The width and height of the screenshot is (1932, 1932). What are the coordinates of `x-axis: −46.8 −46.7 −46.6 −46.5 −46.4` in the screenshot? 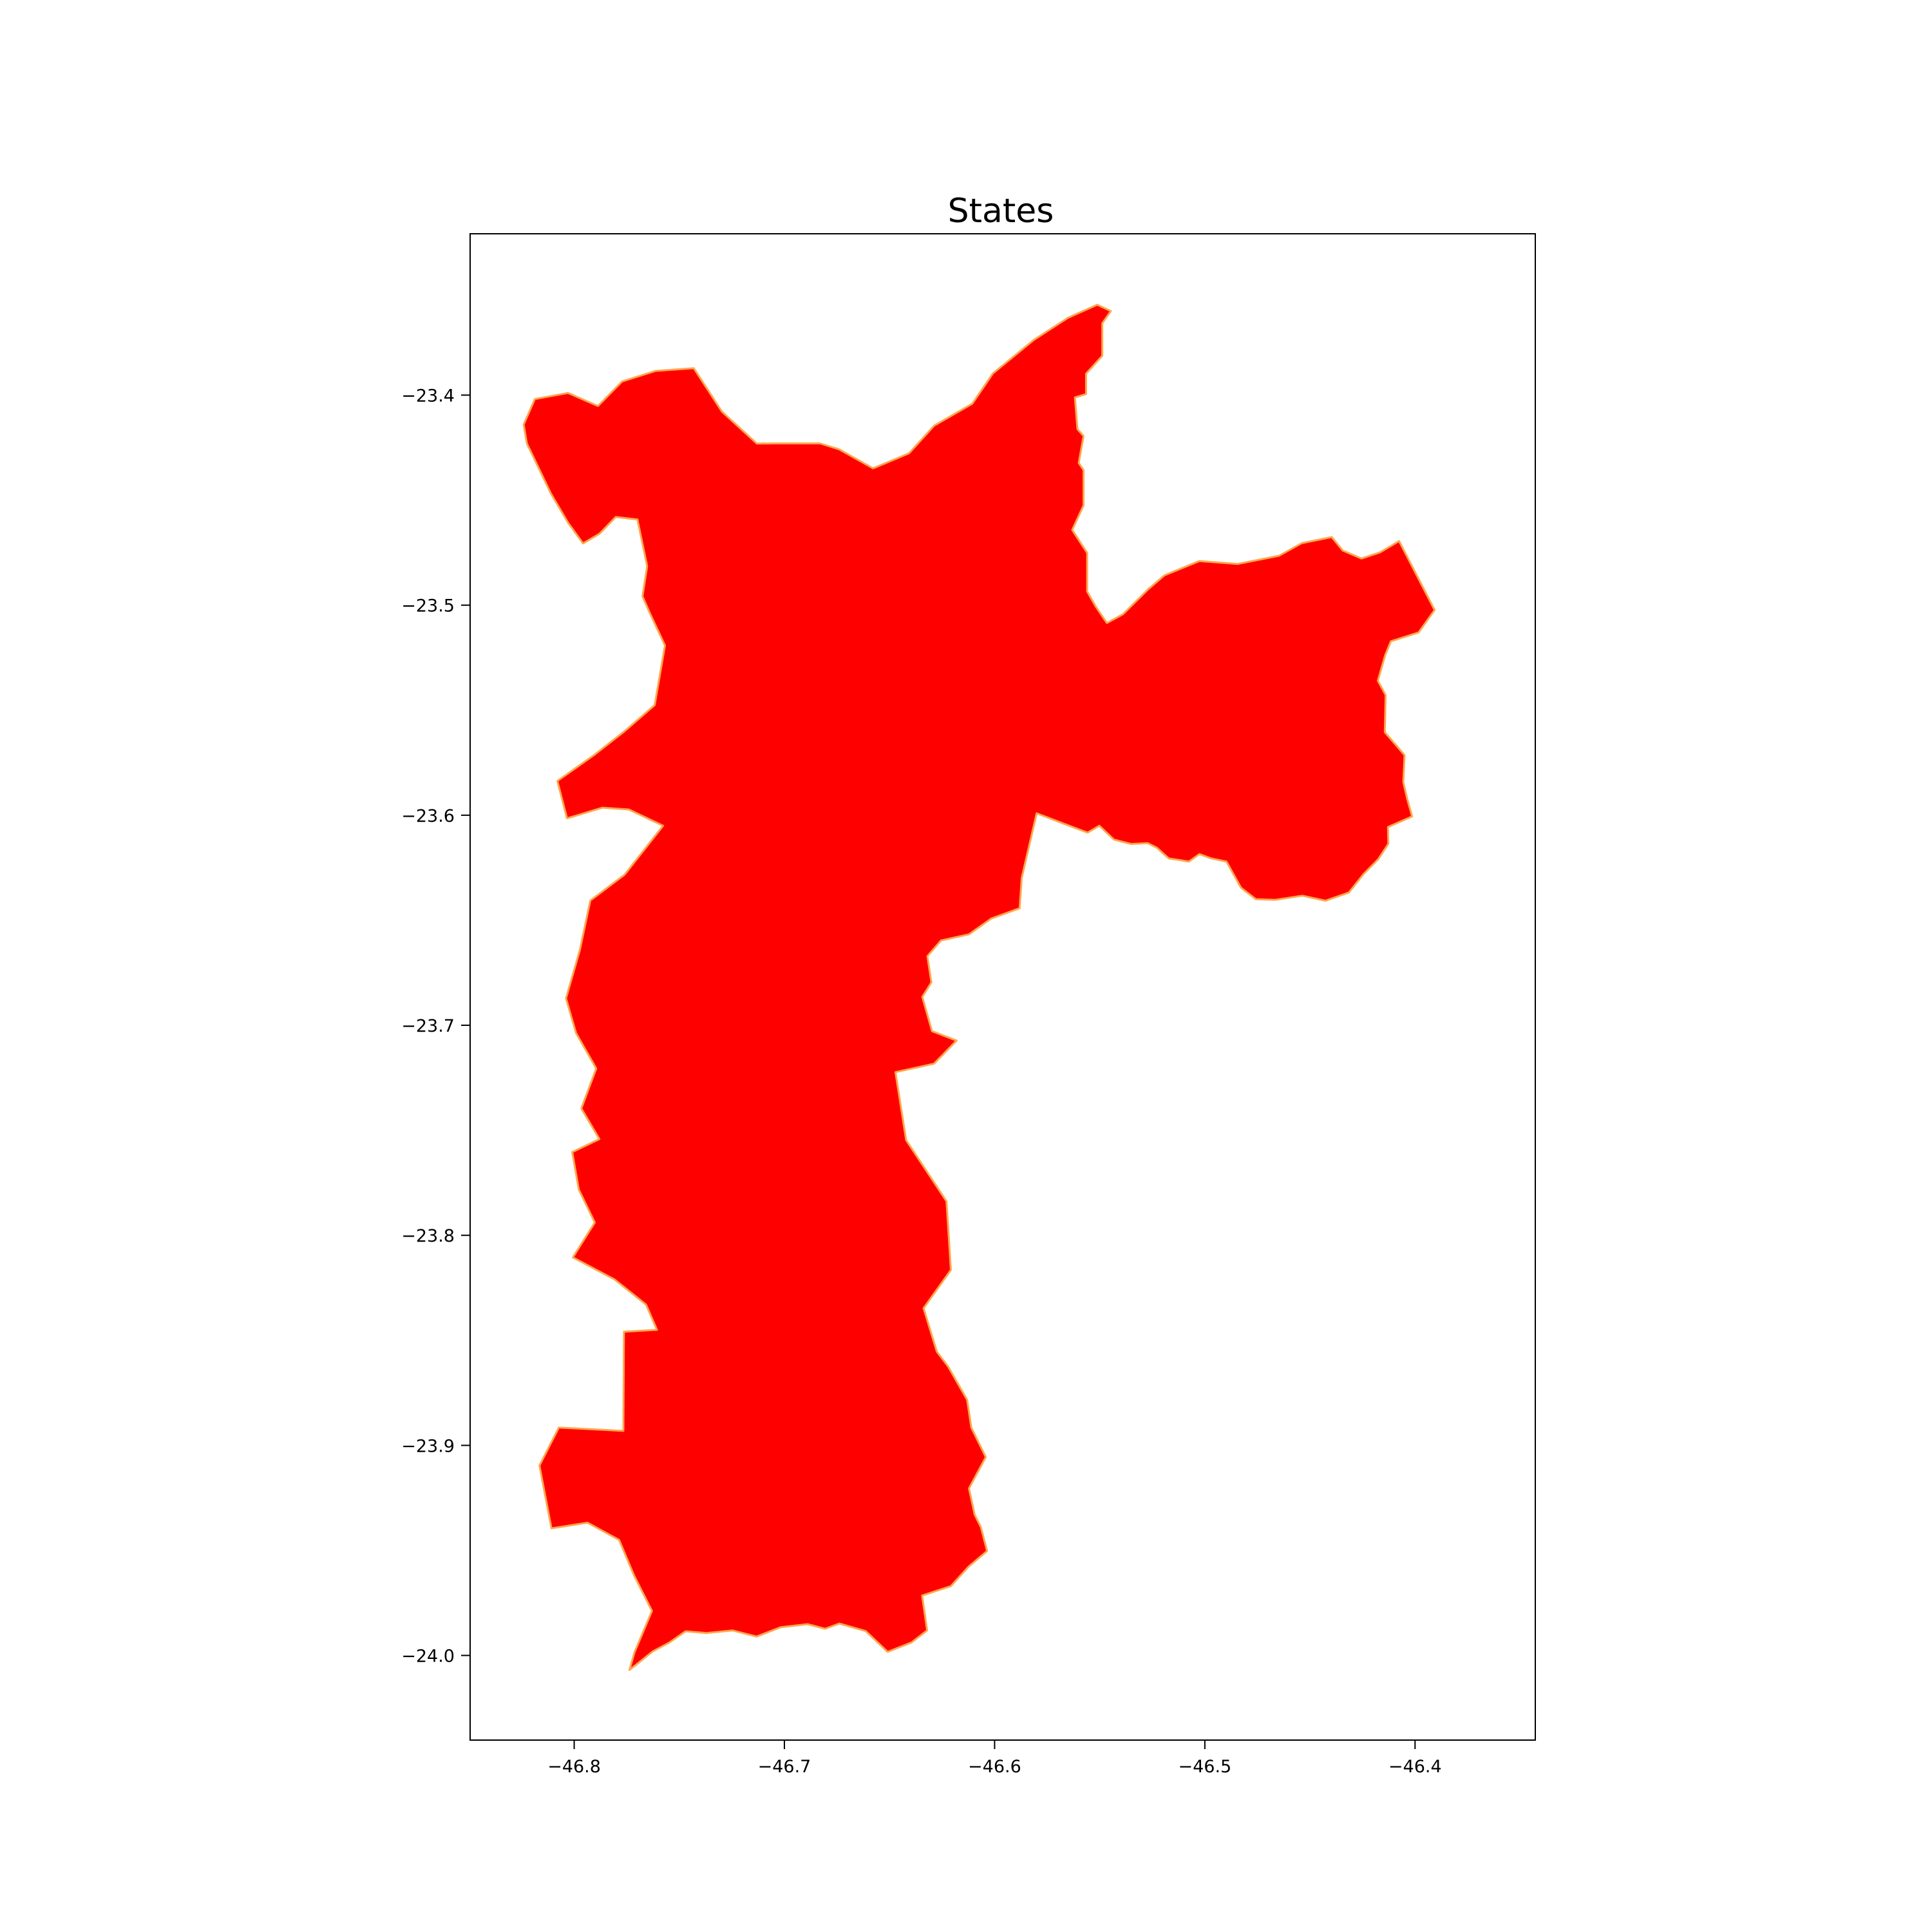 It's located at (995, 1758).